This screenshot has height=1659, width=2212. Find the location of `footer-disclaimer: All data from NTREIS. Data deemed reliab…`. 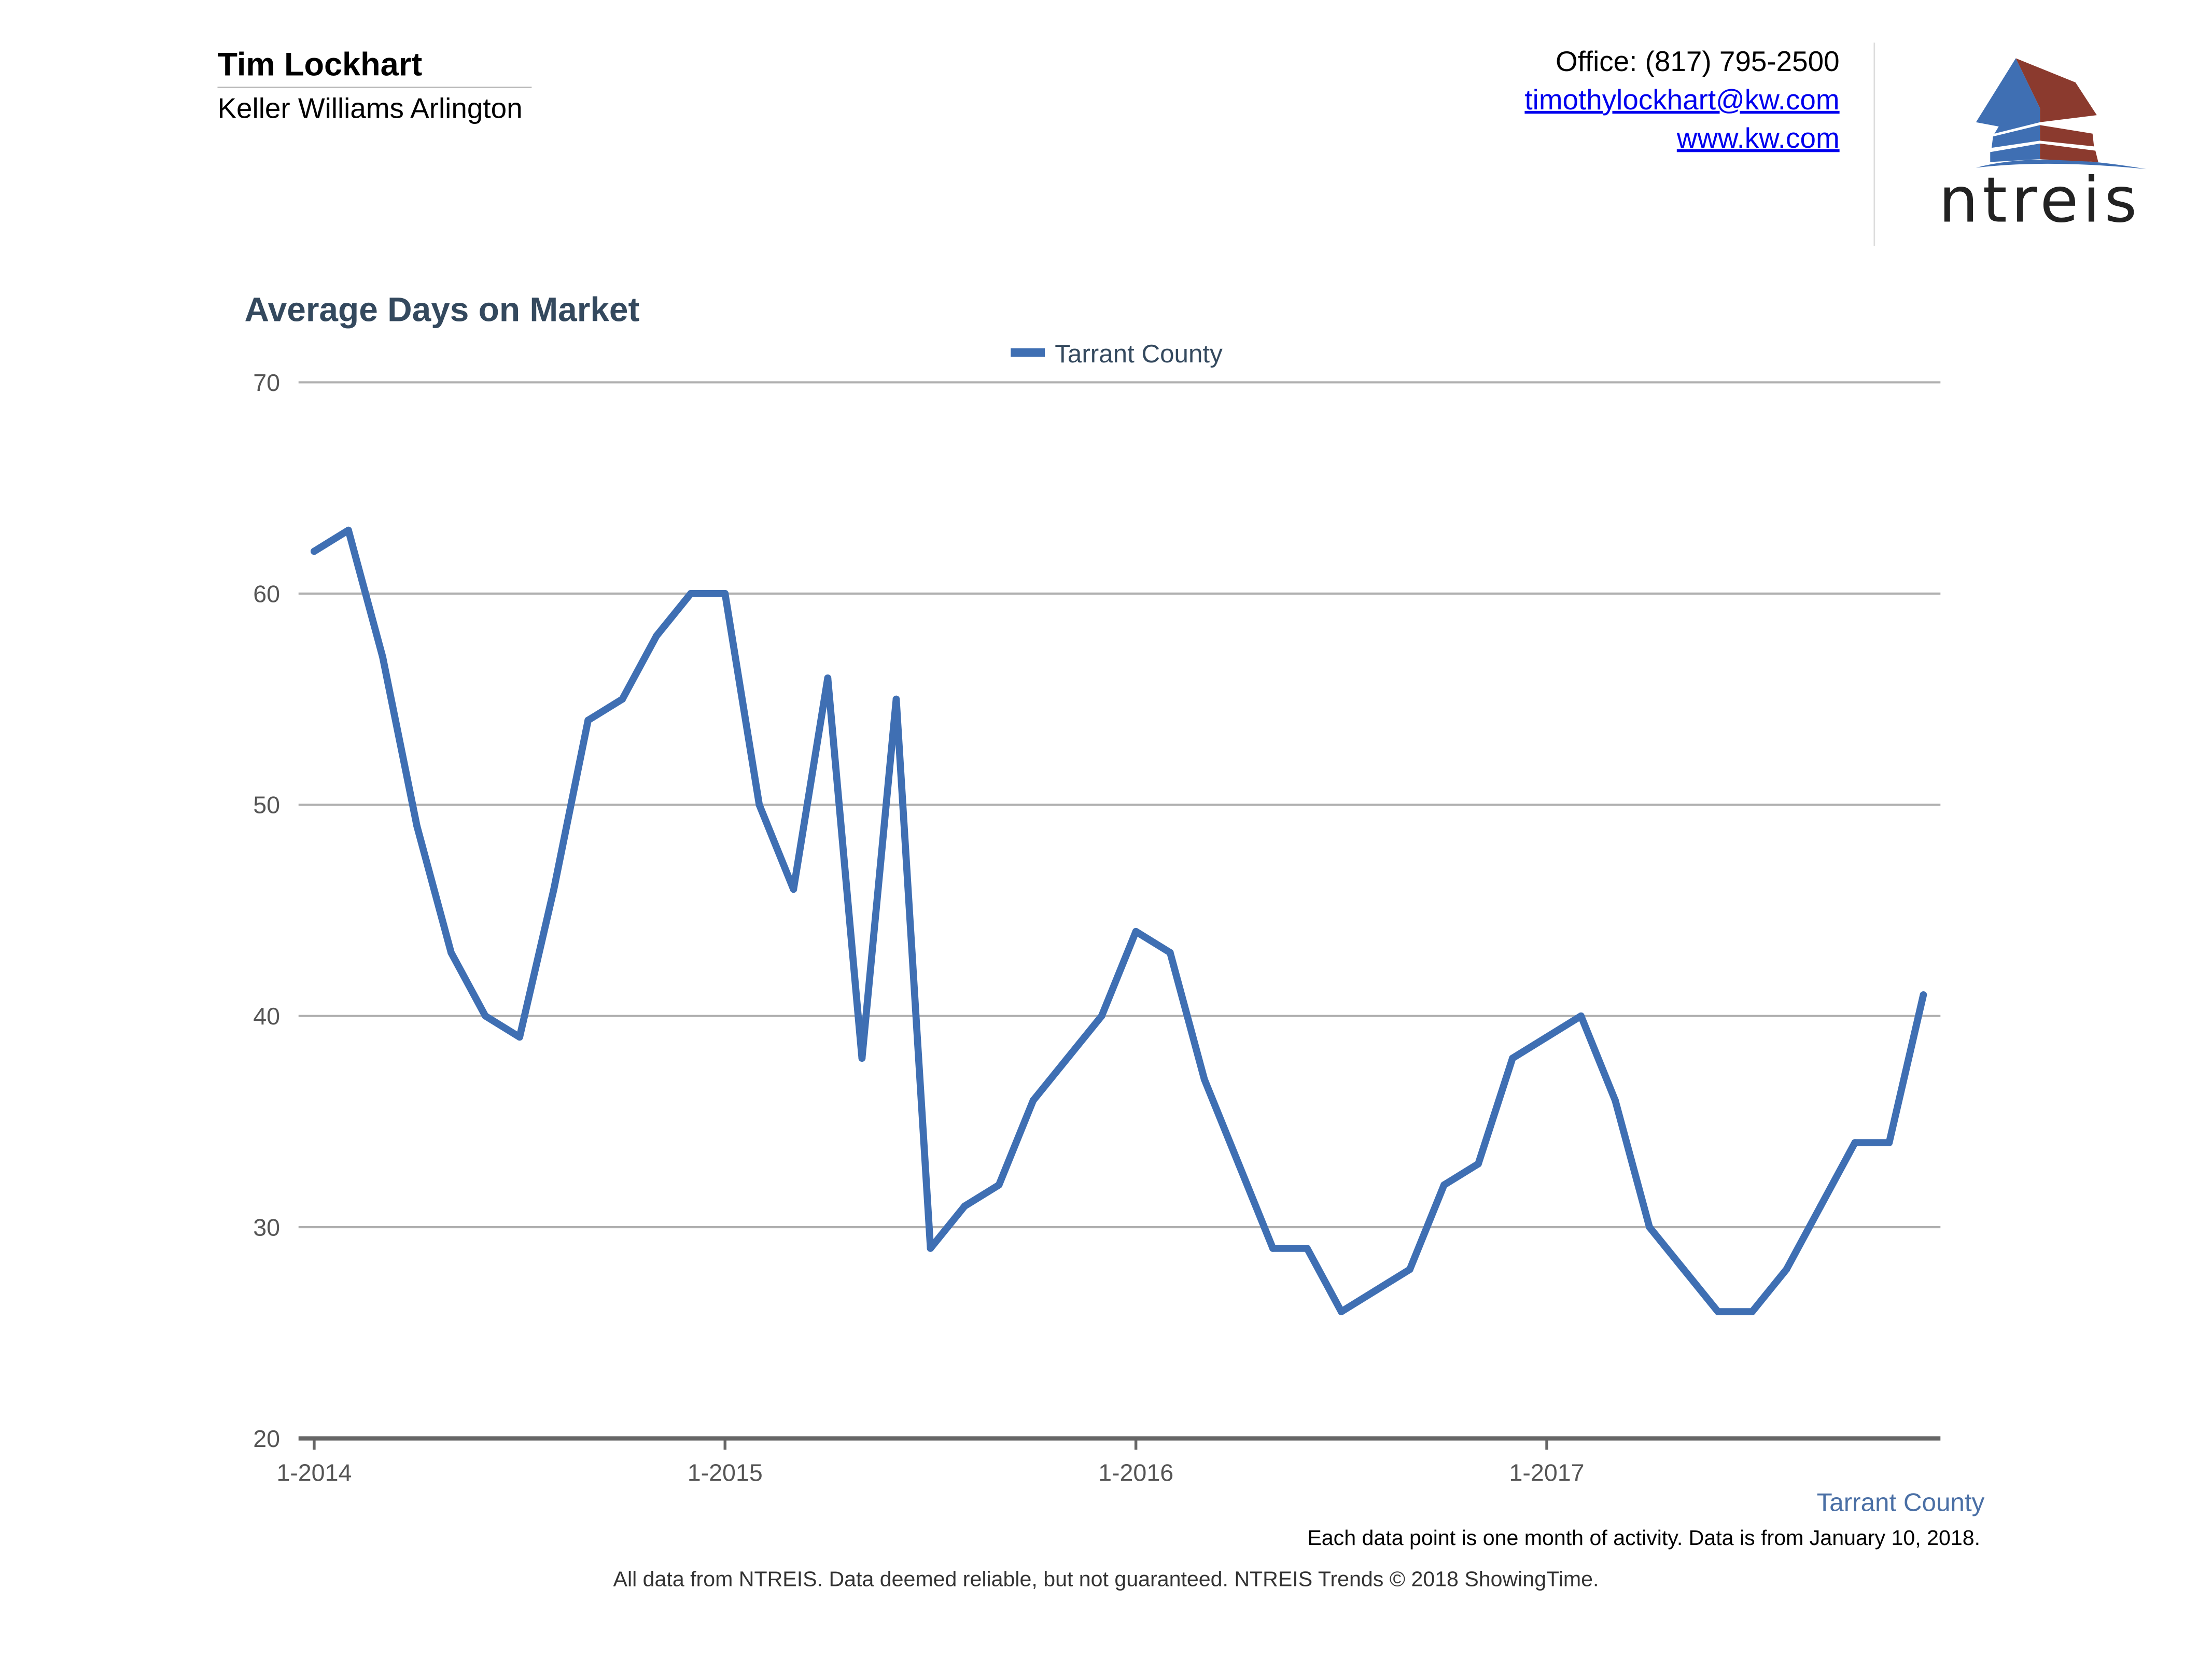

footer-disclaimer: All data from NTREIS. Data deemed reliab… is located at coordinates (1106, 1579).